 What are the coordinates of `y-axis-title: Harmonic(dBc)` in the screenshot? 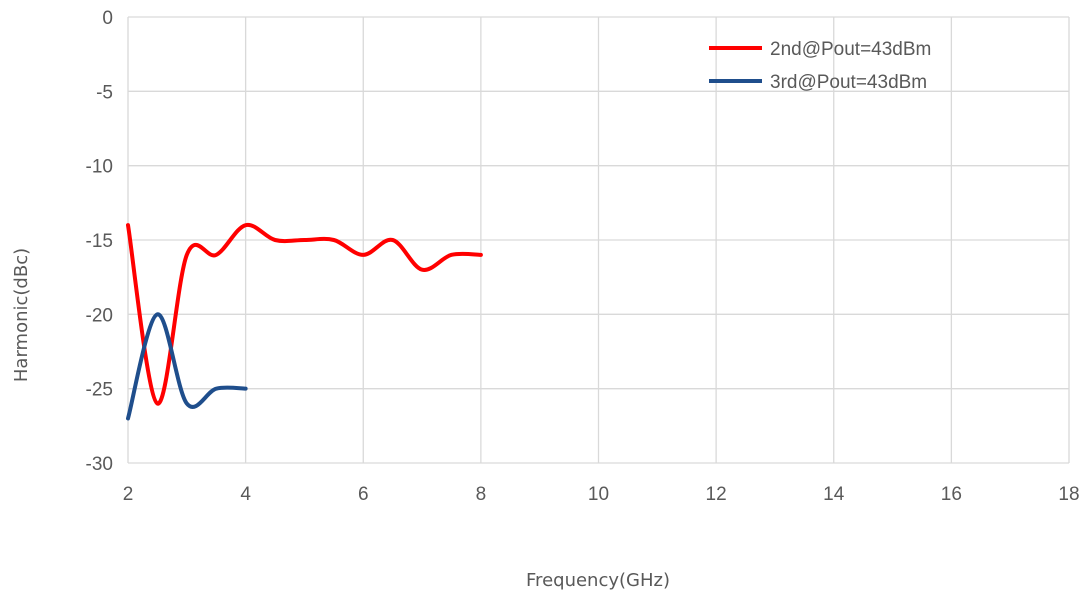 It's located at (21, 315).